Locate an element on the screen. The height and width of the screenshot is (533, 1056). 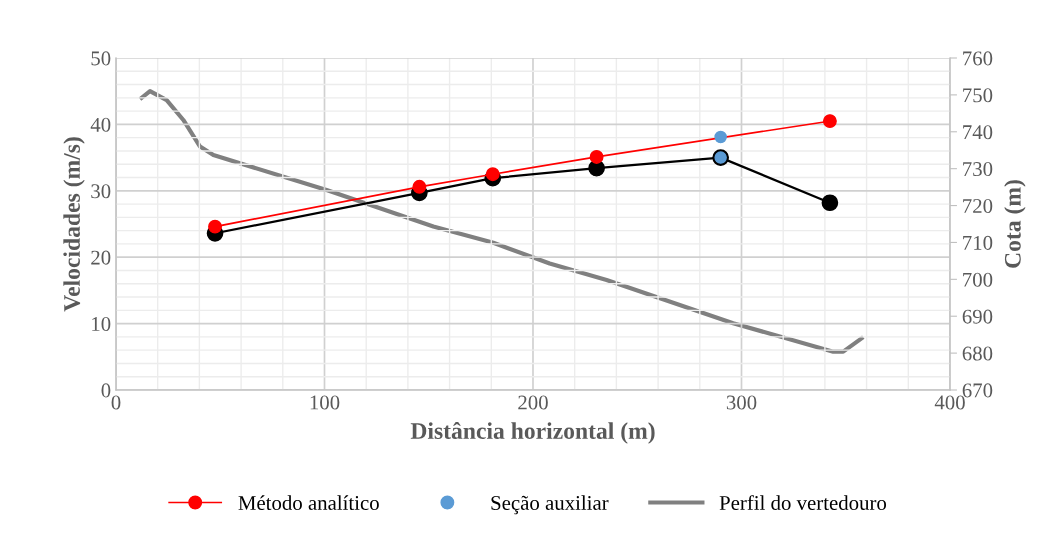
legend-label: Perfil do vertedouro is located at coordinates (803, 503).